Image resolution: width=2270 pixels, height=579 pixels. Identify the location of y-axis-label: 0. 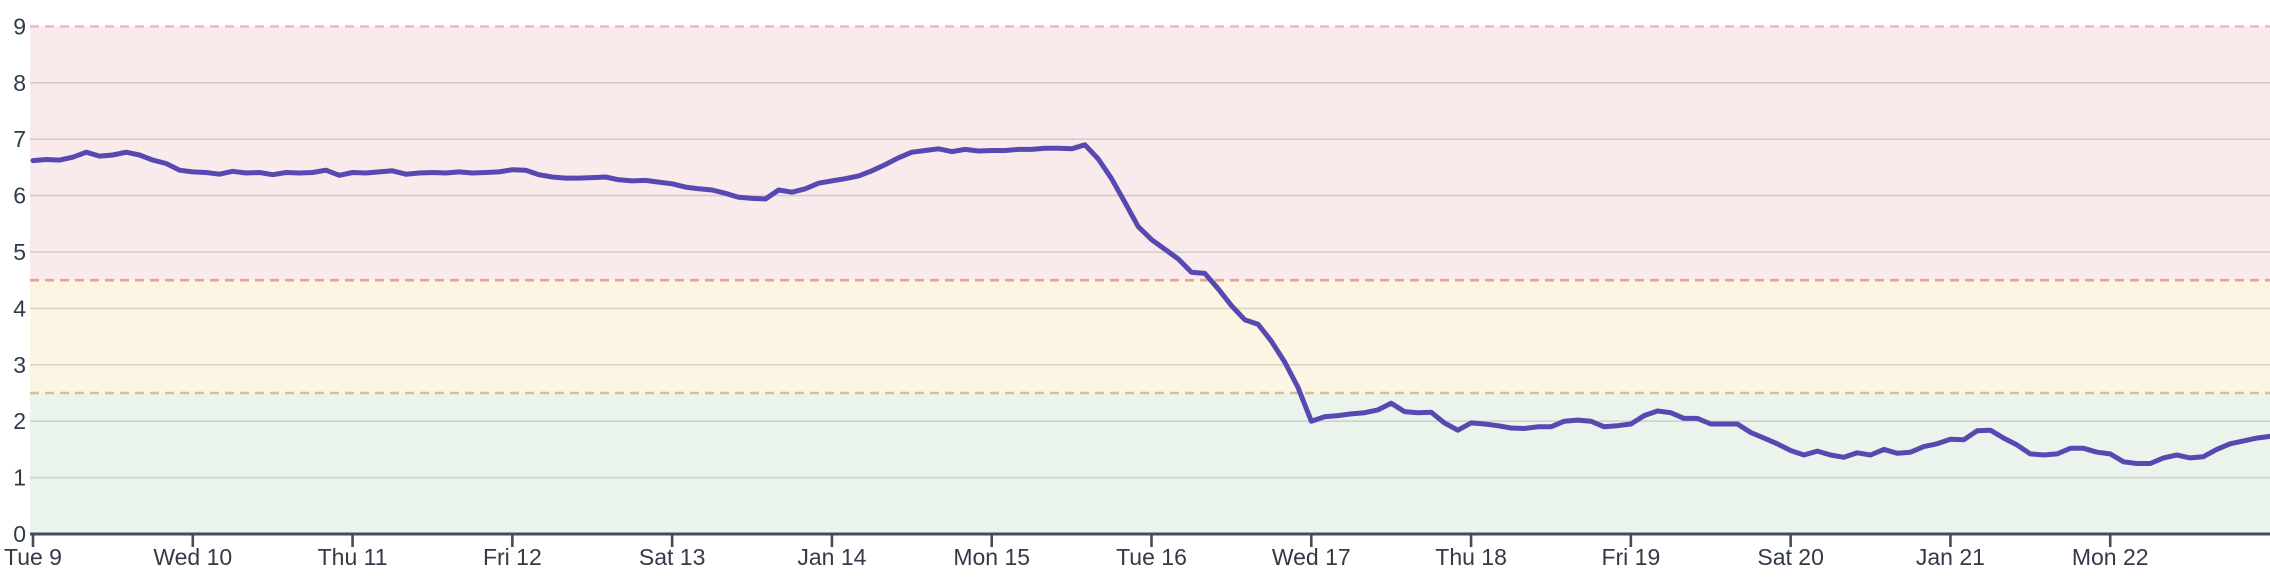
(19, 534).